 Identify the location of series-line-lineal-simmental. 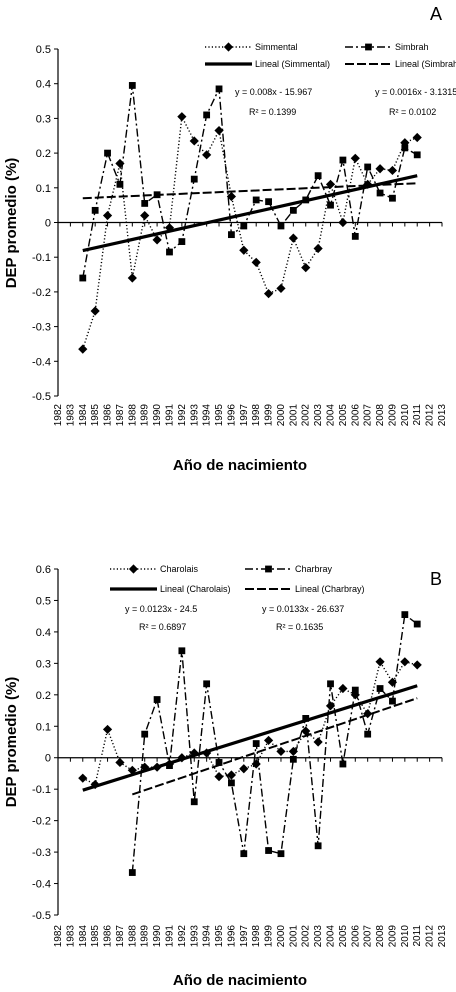
(250, 213).